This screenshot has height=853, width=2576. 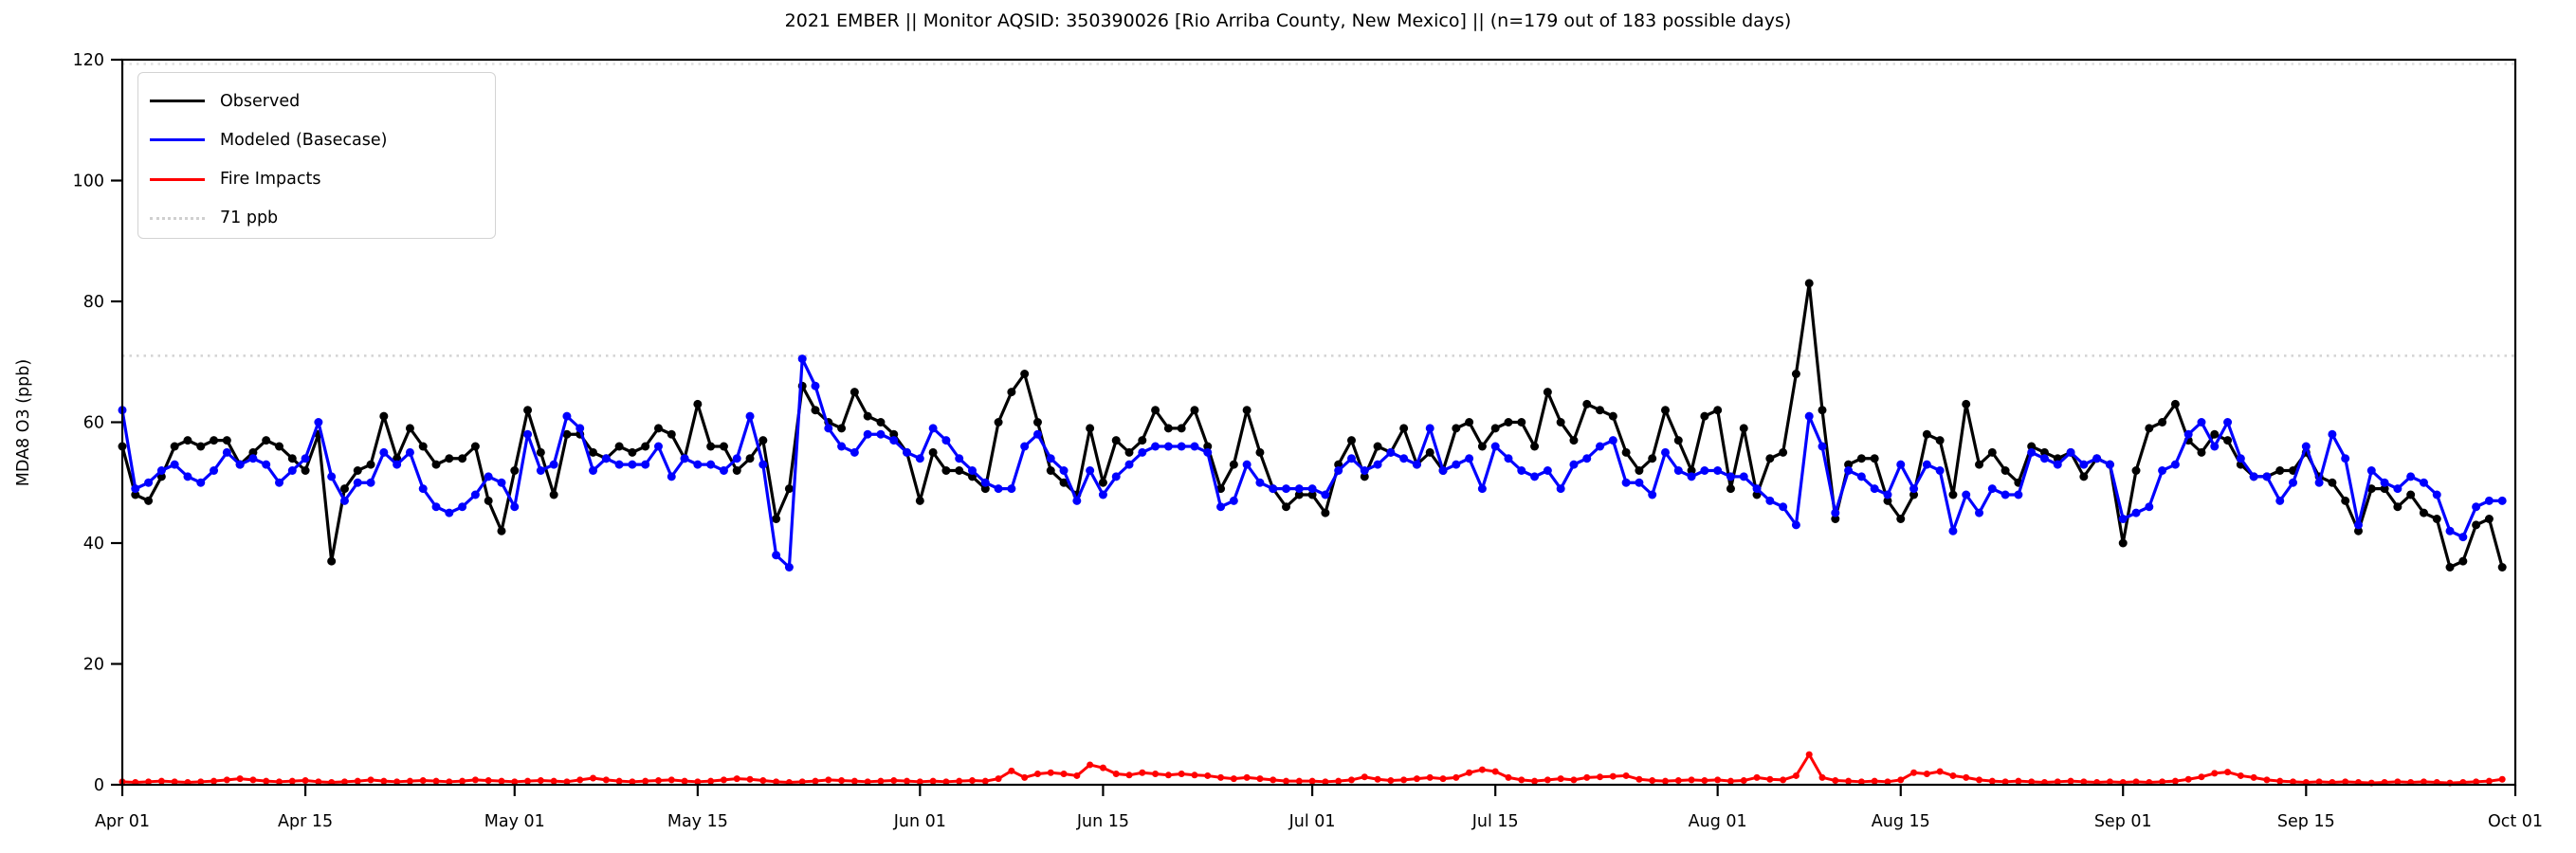 I want to click on legend-label: 71 ppb, so click(x=249, y=218).